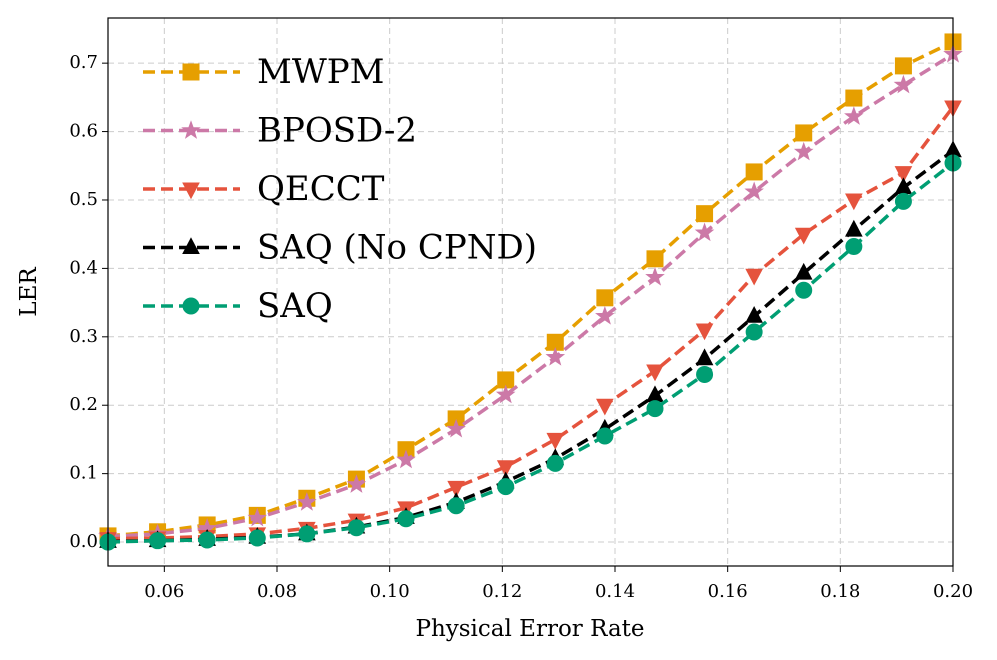 The image size is (997, 660). Describe the element at coordinates (321, 189) in the screenshot. I see `legend-label: QECCT` at that location.